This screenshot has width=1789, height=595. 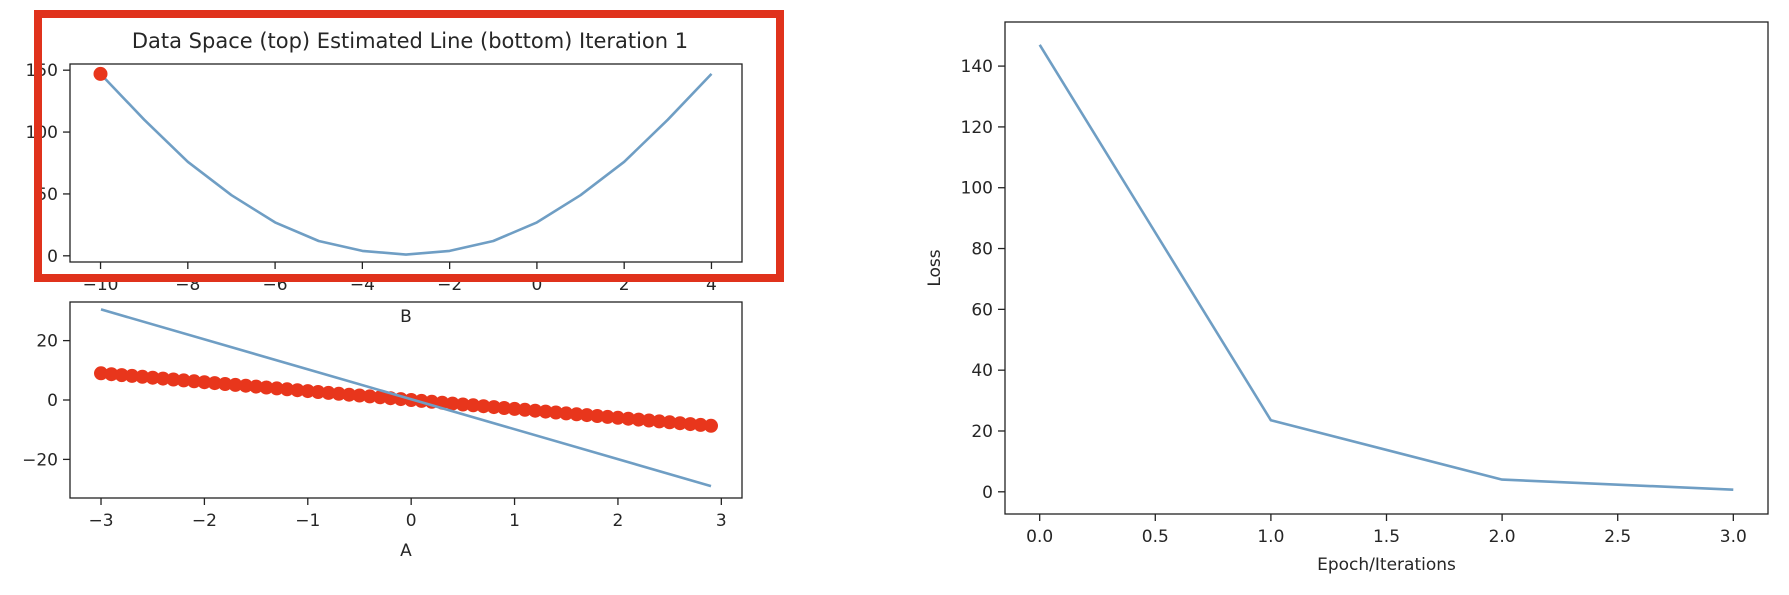 What do you see at coordinates (514, 521) in the screenshot?
I see `estimated-line-xtick-label: 1` at bounding box center [514, 521].